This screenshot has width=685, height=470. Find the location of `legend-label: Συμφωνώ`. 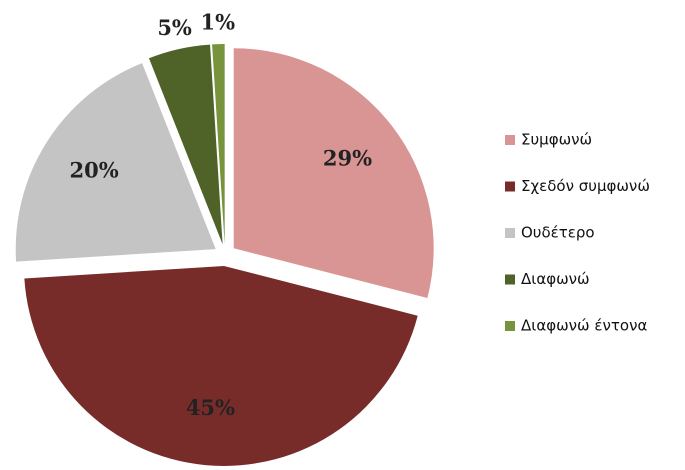

legend-label: Συμφωνώ is located at coordinates (556, 140).